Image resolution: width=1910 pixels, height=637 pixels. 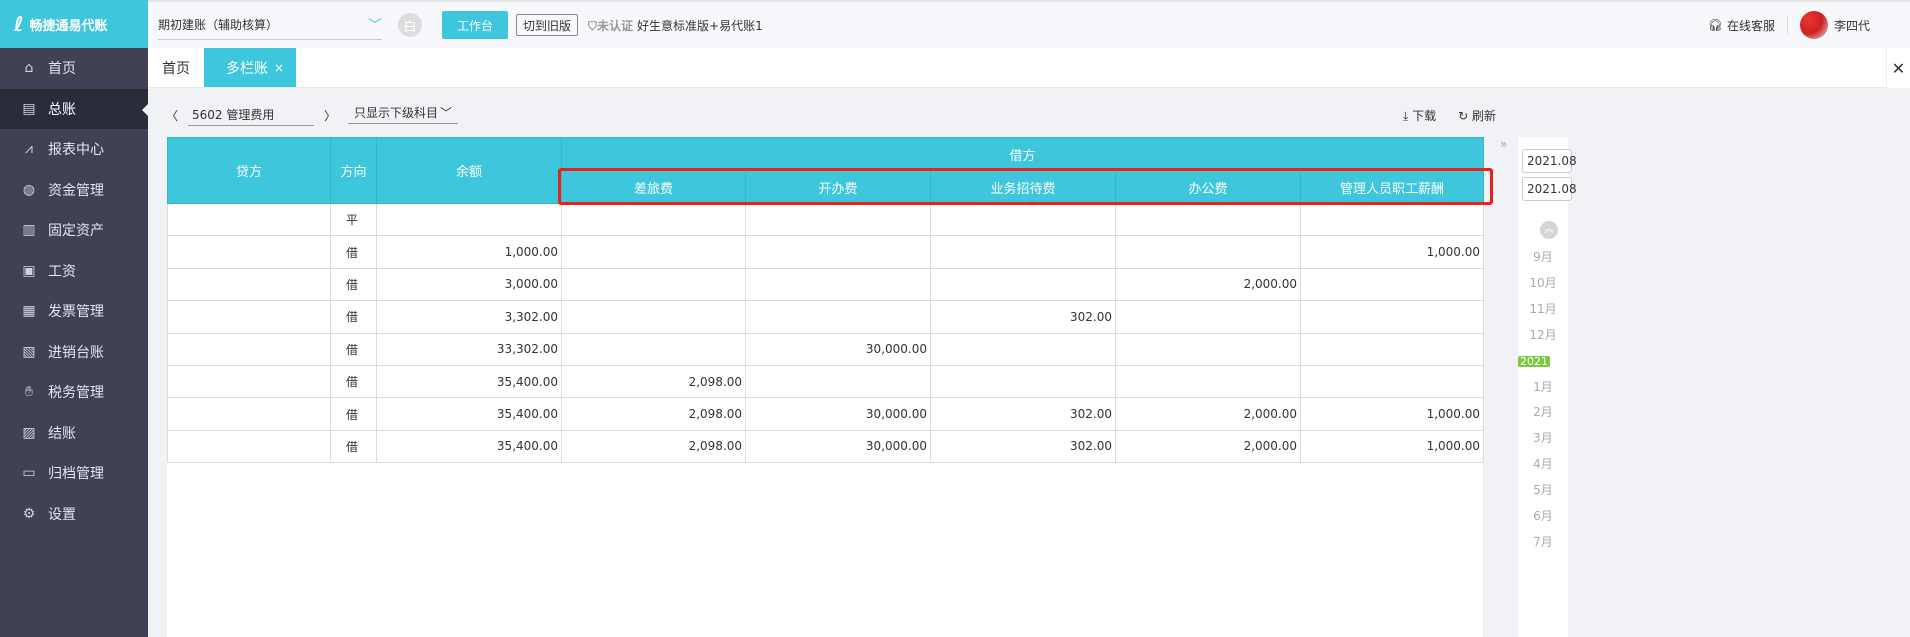 What do you see at coordinates (29, 513) in the screenshot?
I see `gear-icon: ⚙` at bounding box center [29, 513].